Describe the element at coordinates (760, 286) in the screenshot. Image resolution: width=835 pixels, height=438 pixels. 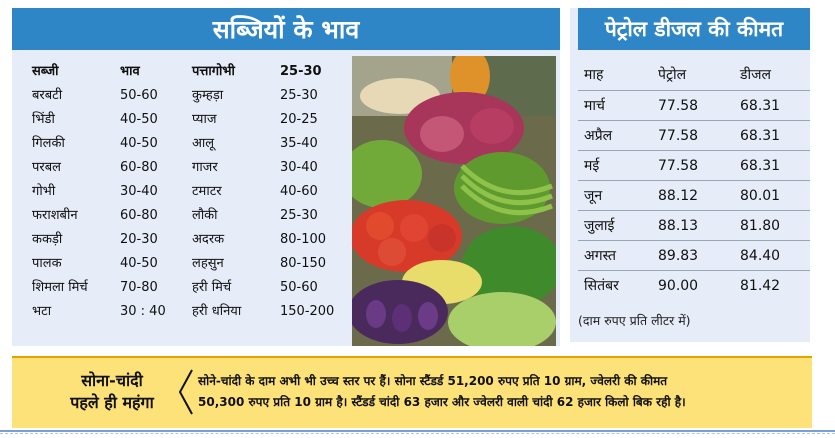
I see `diesel-price: 81.42` at that location.